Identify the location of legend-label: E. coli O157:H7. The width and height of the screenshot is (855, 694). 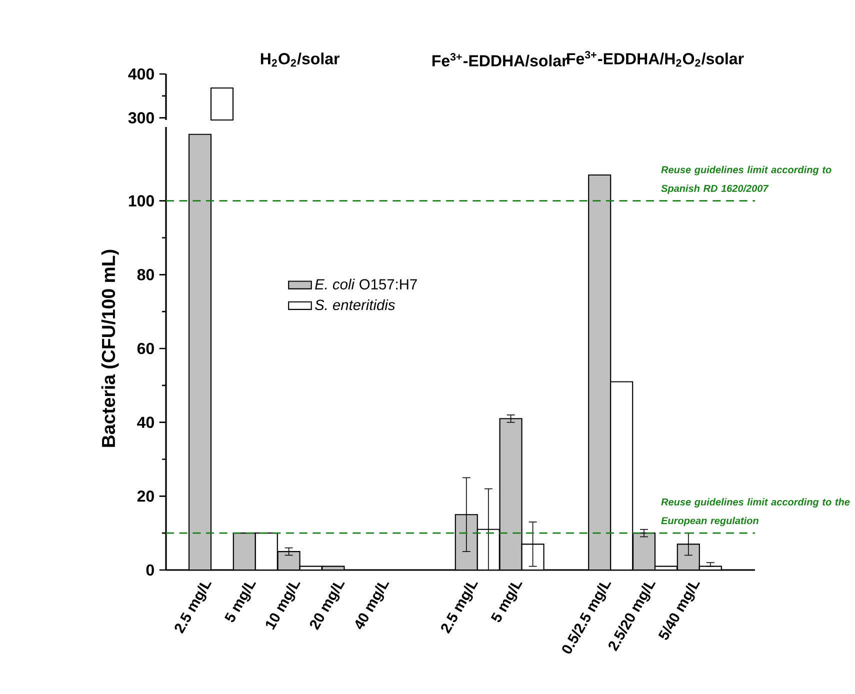
(366, 284).